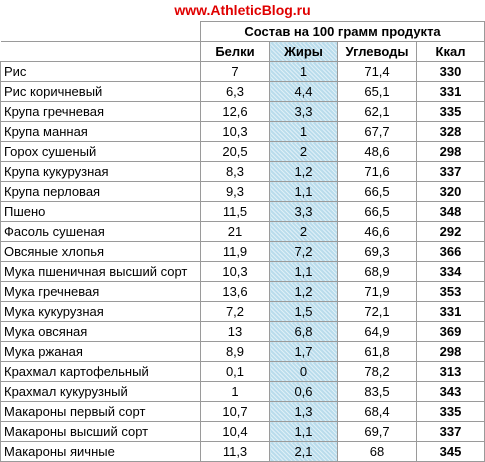 This screenshot has width=485, height=462. What do you see at coordinates (100, 391) in the screenshot?
I see `product-name-cell: Крахмал кукурузный` at bounding box center [100, 391].